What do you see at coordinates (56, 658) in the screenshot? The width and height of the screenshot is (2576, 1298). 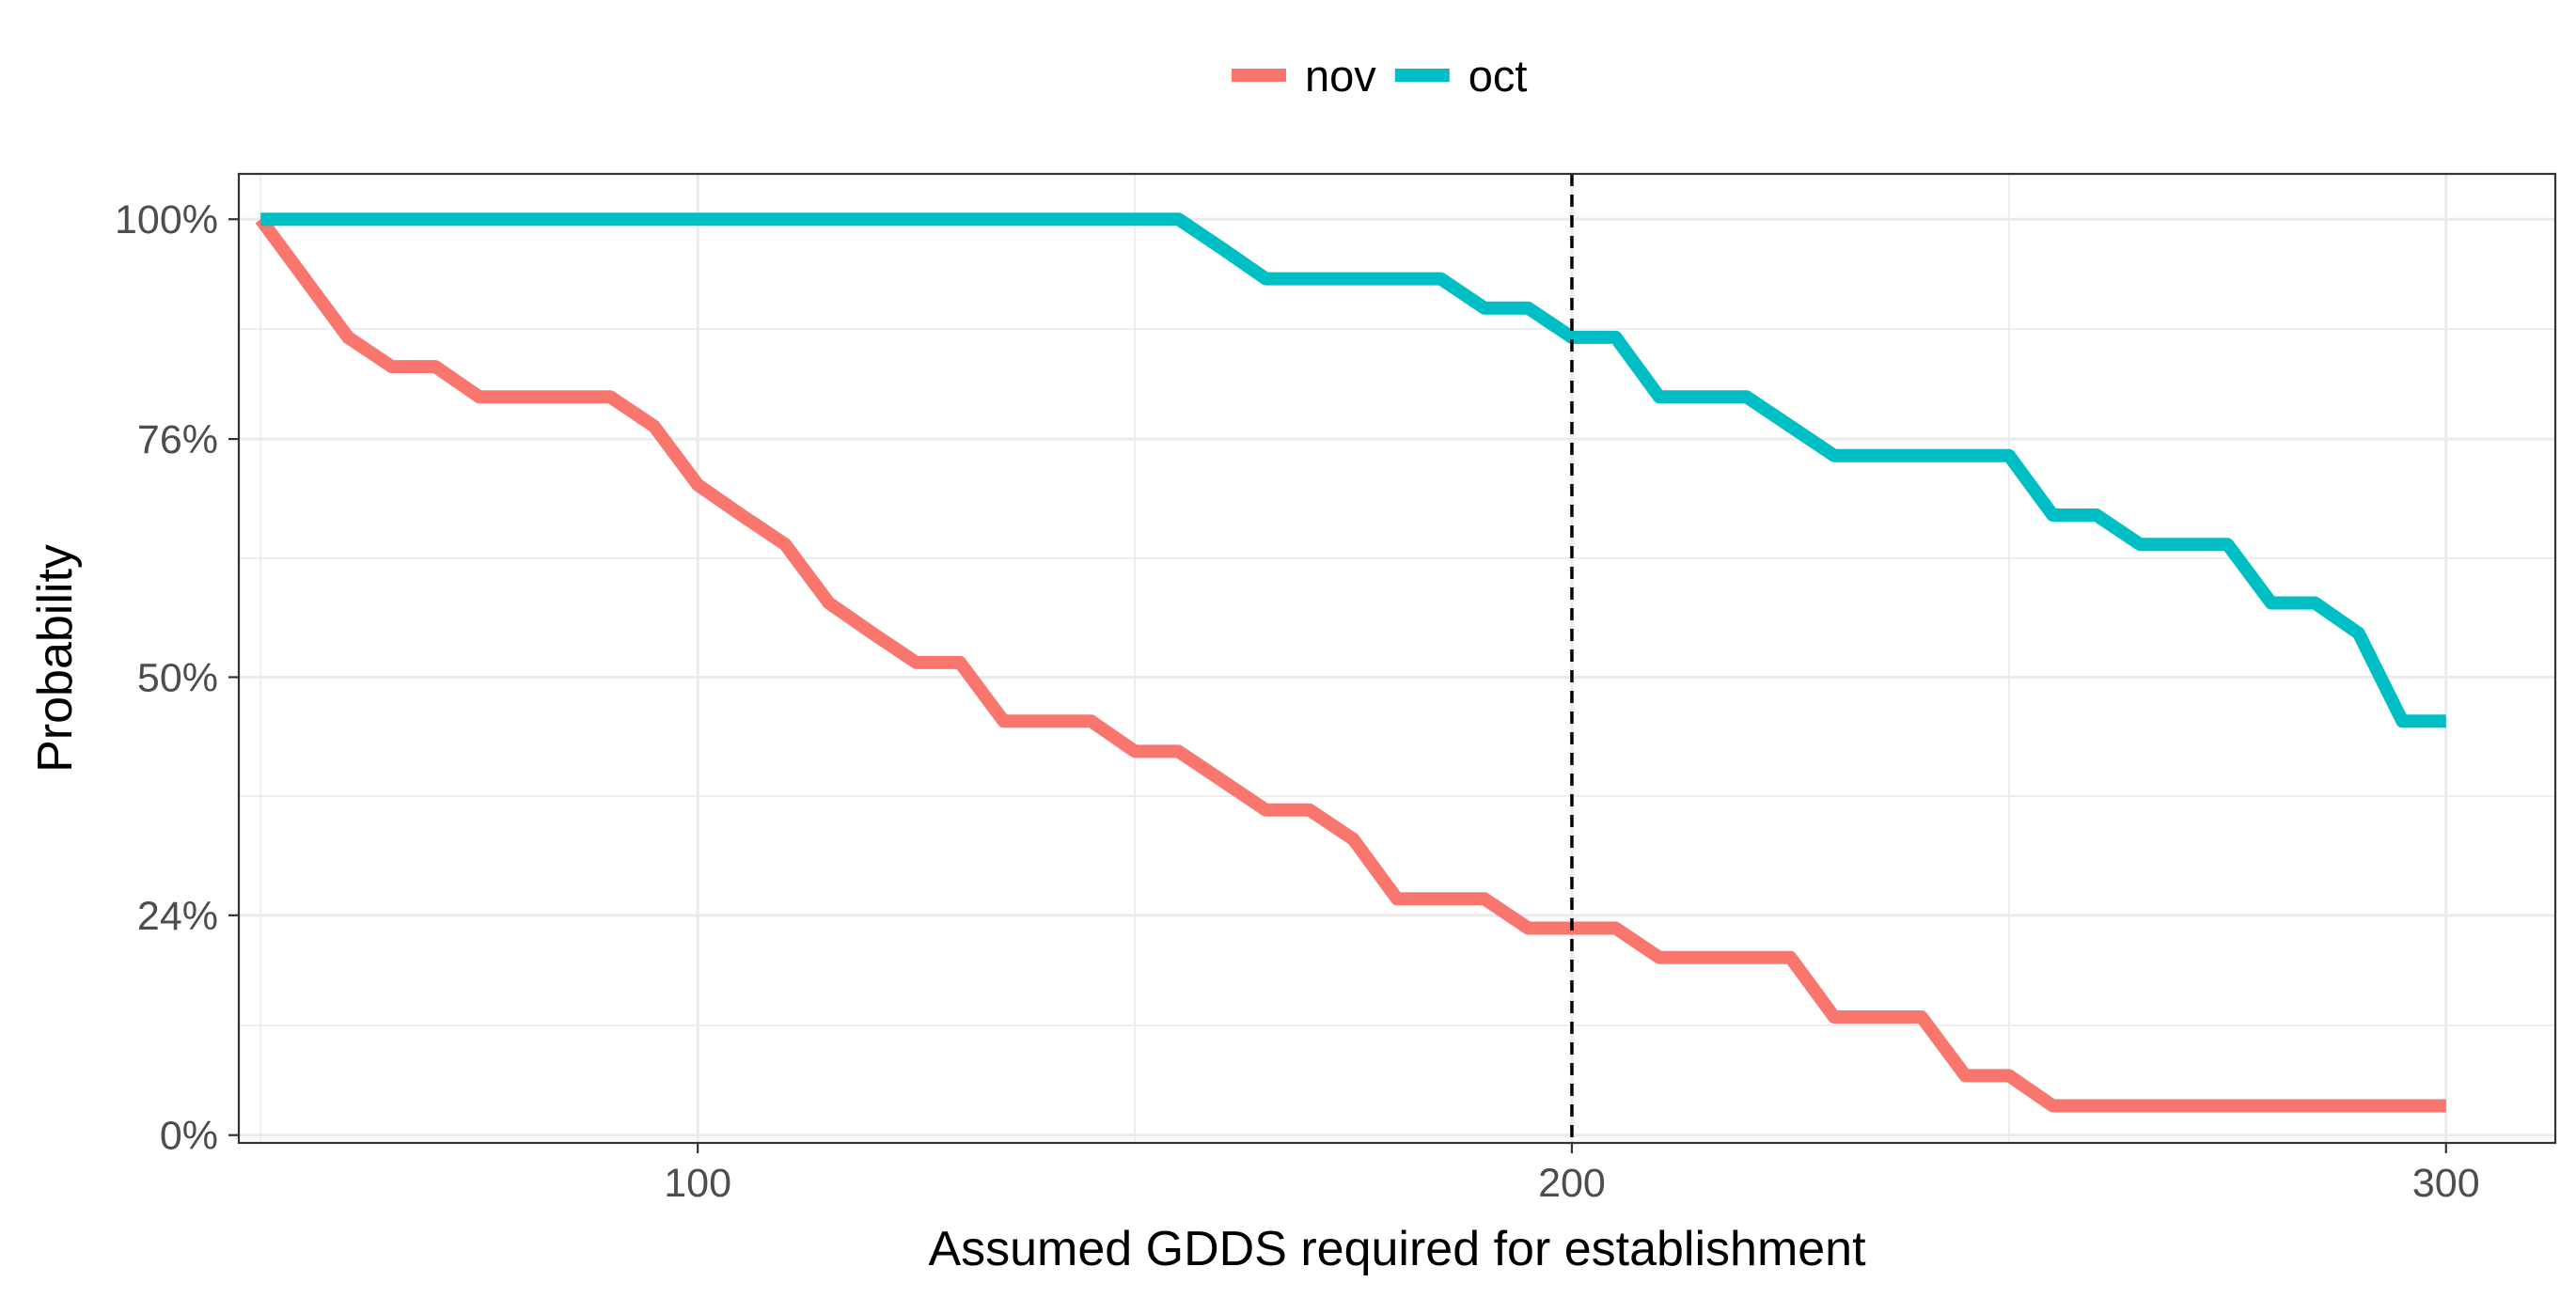 I see `y-axis-title: Probability` at bounding box center [56, 658].